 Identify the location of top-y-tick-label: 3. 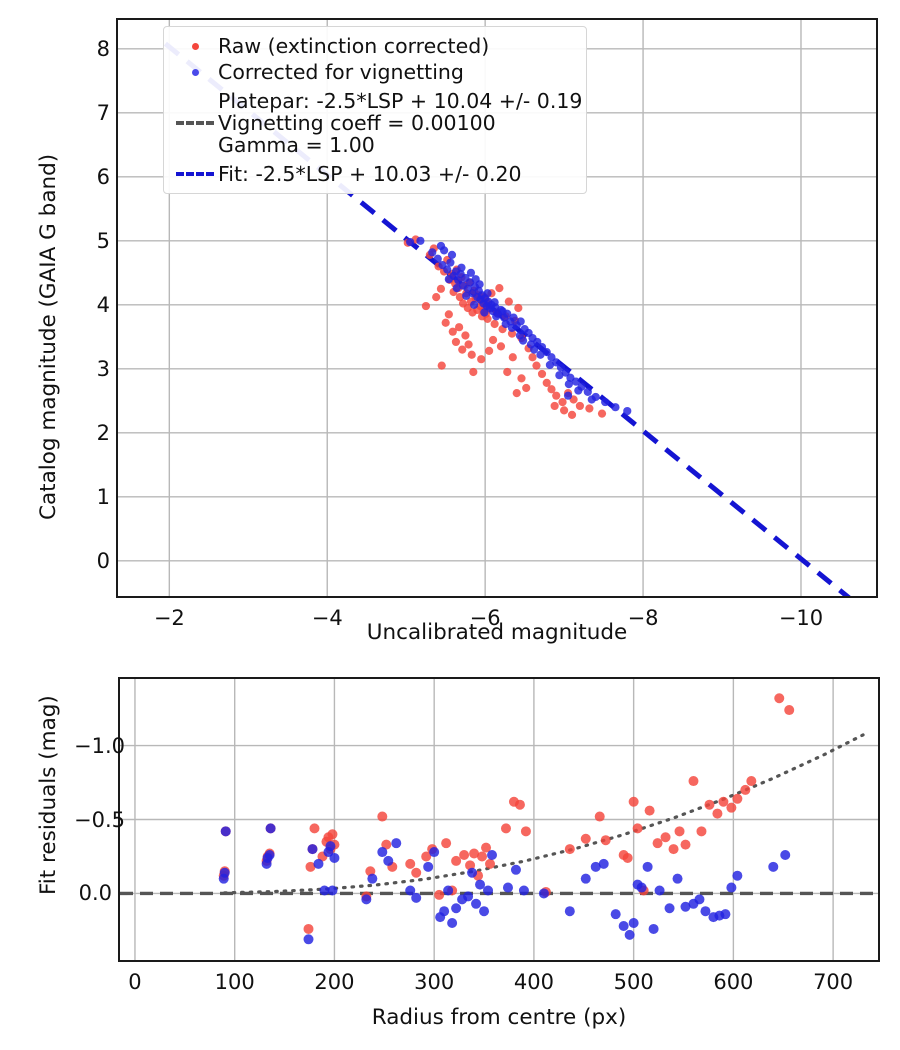
(103, 368).